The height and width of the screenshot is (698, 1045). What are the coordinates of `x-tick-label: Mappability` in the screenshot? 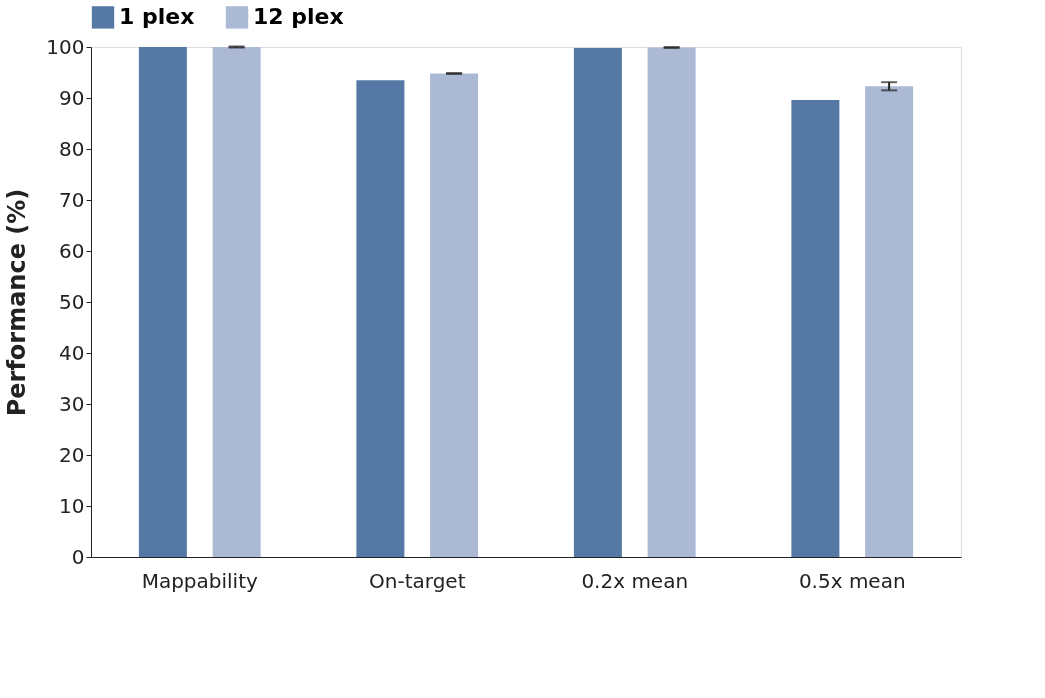 It's located at (200, 580).